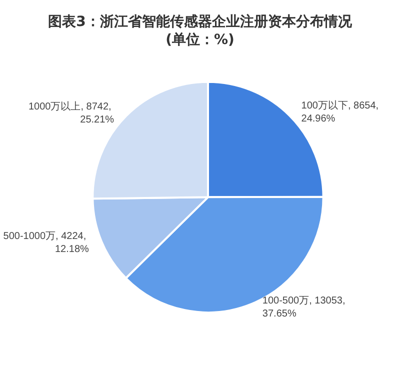 The width and height of the screenshot is (400, 372). Describe the element at coordinates (305, 307) in the screenshot. I see `slice-label: 100-500万, 13053, 37.65%` at that location.